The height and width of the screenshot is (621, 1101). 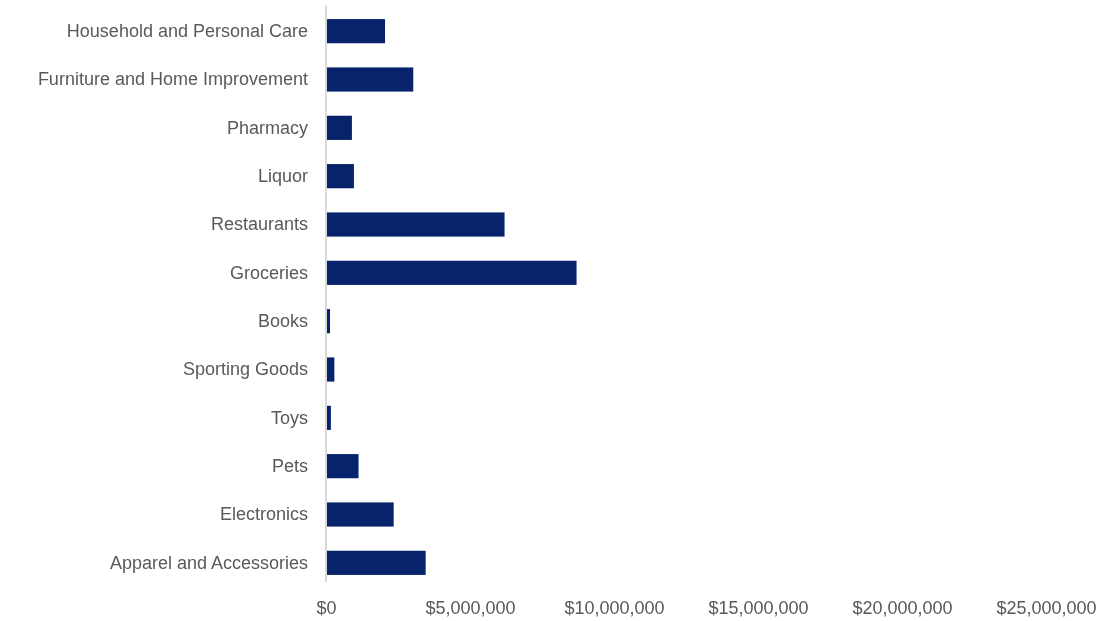 What do you see at coordinates (263, 514) in the screenshot?
I see `y-tick-label: Electronics` at bounding box center [263, 514].